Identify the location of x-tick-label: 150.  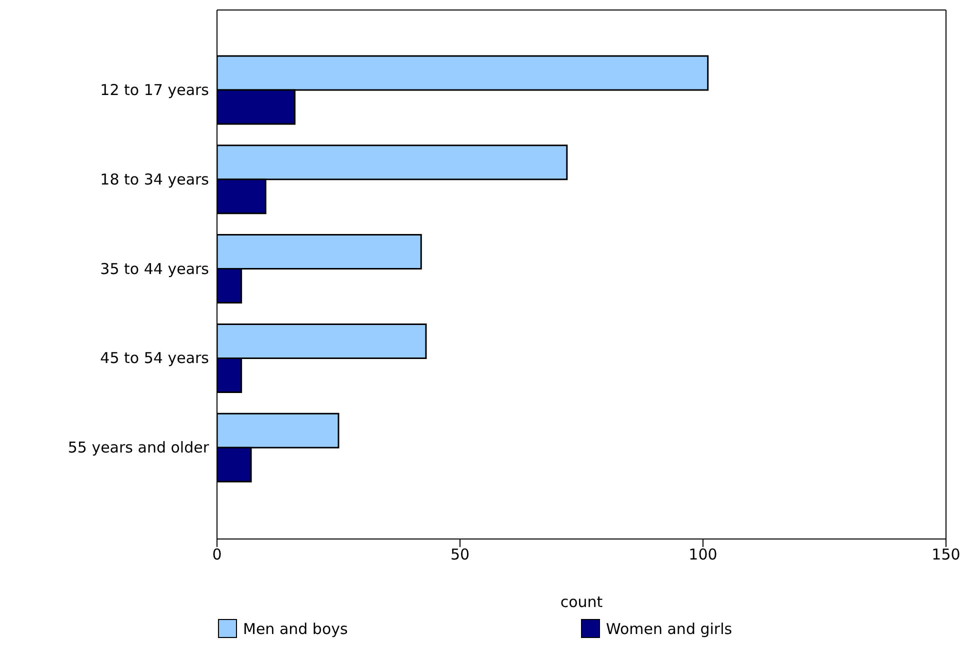
(946, 555).